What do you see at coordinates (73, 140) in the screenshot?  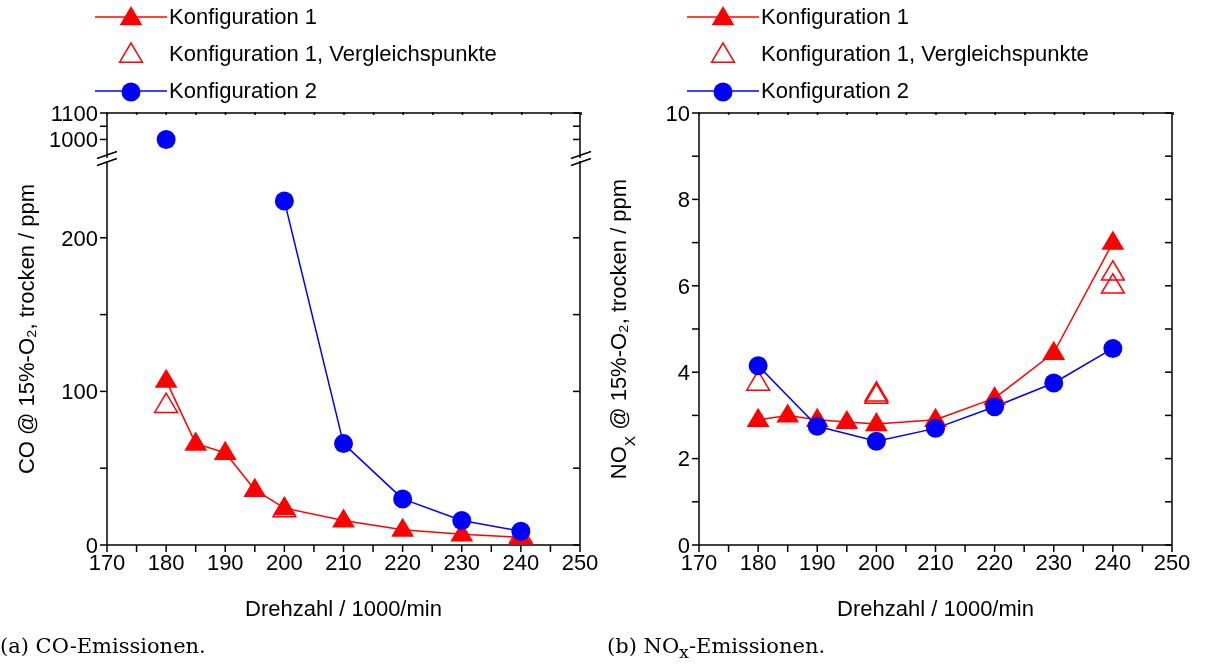 I see `y-tick-label: 1000` at bounding box center [73, 140].